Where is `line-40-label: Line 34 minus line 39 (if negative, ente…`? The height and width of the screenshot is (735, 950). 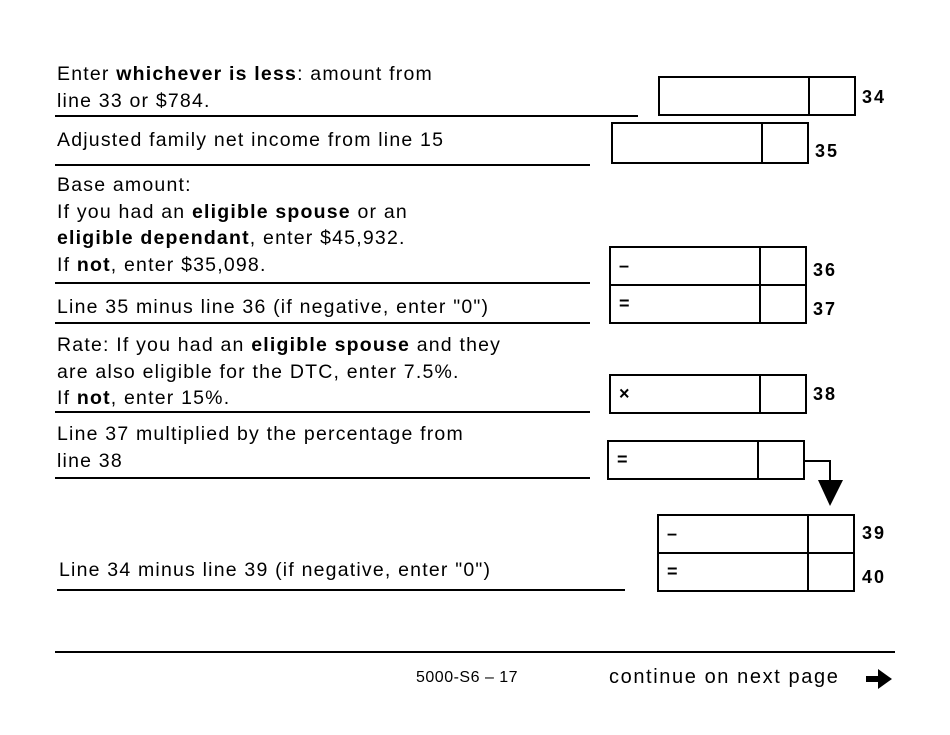
line-40-label: Line 34 minus line 39 (if negative, ente… is located at coordinates (275, 570).